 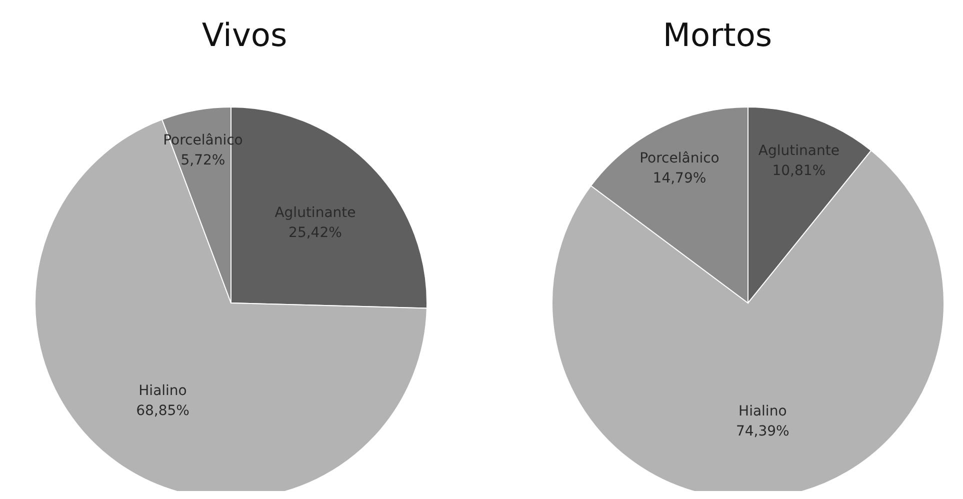 What do you see at coordinates (244, 35) in the screenshot?
I see `chart-title: Vivos` at bounding box center [244, 35].